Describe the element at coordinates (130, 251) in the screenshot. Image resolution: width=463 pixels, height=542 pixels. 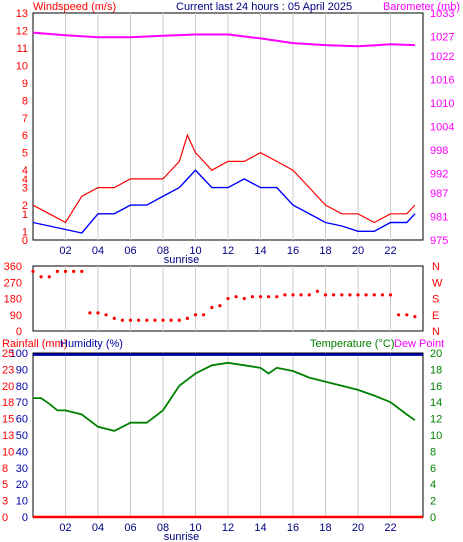
I see `x-tick-label: 06` at that location.